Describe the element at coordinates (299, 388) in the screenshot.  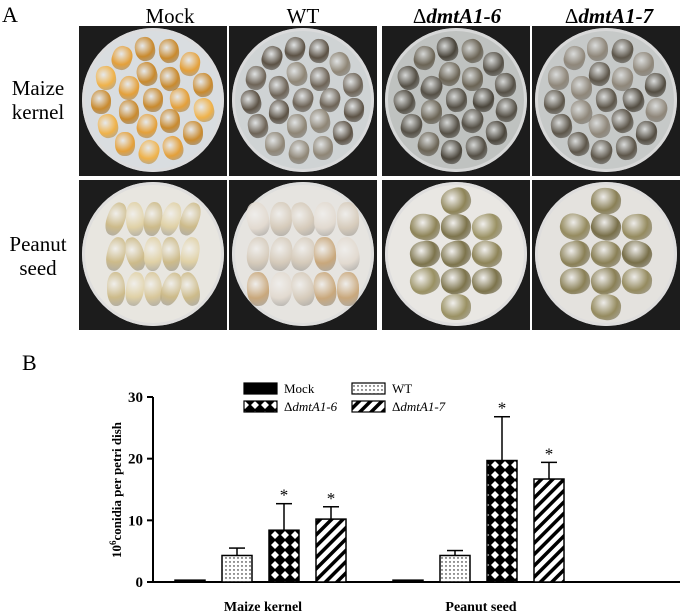
I see `legend-label: Mock` at that location.